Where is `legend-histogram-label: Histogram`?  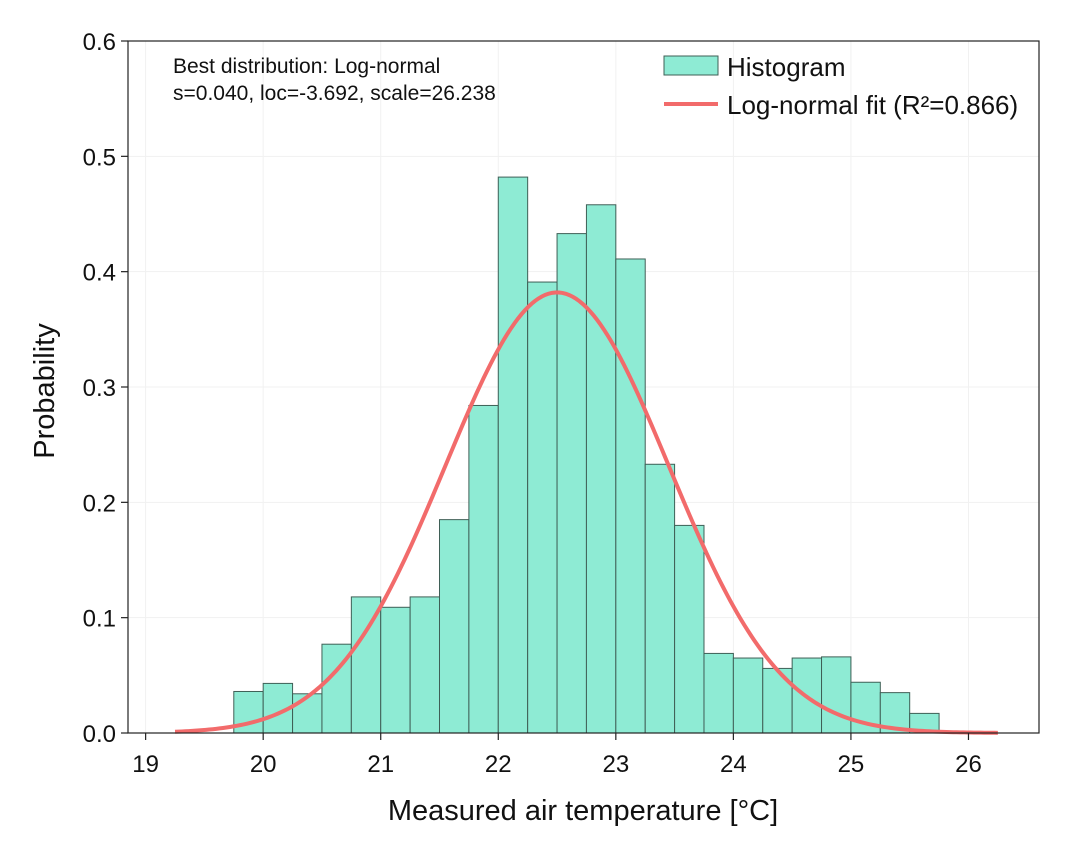 legend-histogram-label: Histogram is located at coordinates (786, 67).